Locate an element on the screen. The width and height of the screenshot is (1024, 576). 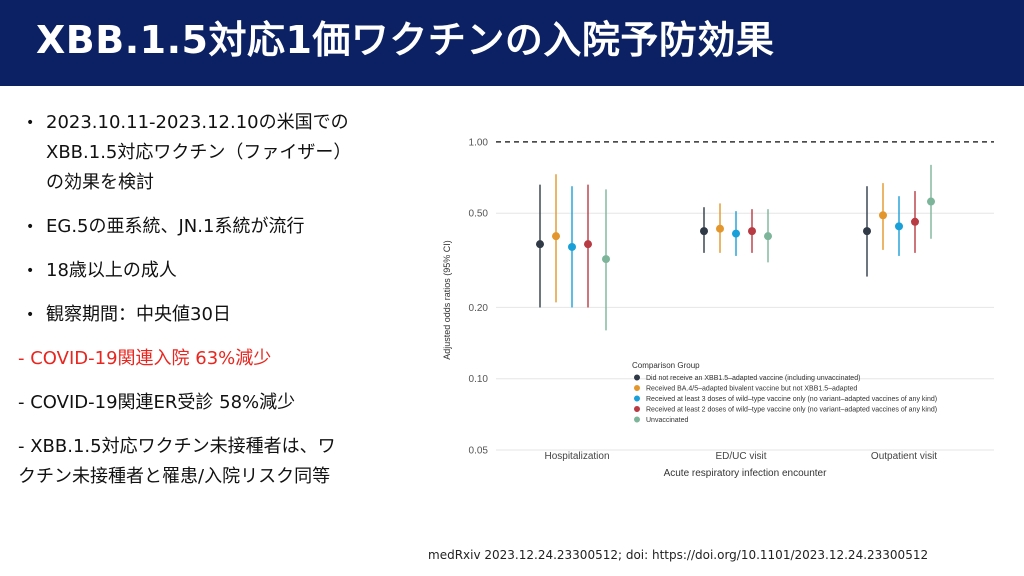
y-tick-label: 0.10 is located at coordinates (479, 379).